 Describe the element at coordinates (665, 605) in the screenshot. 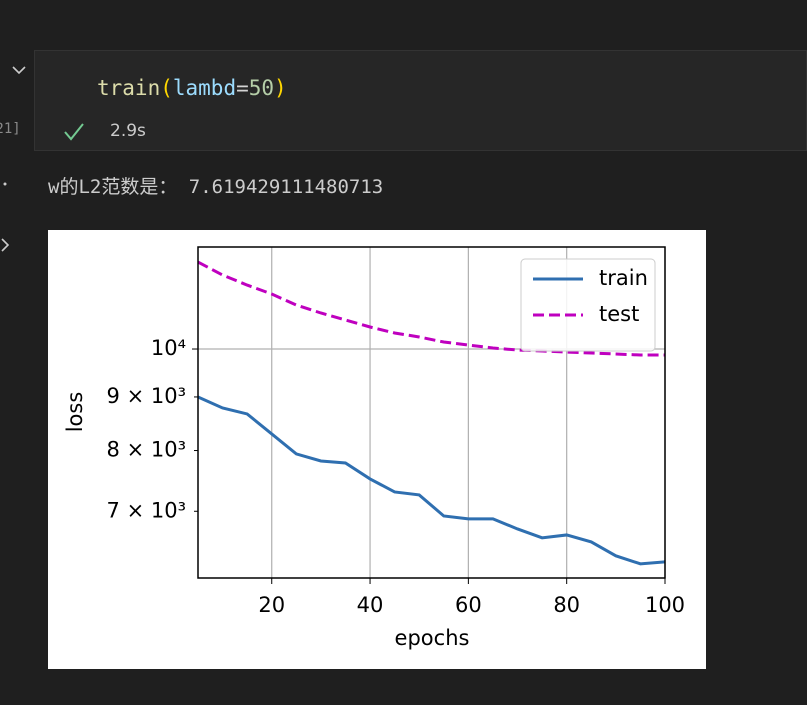

I see `x-tick-label: 100` at that location.